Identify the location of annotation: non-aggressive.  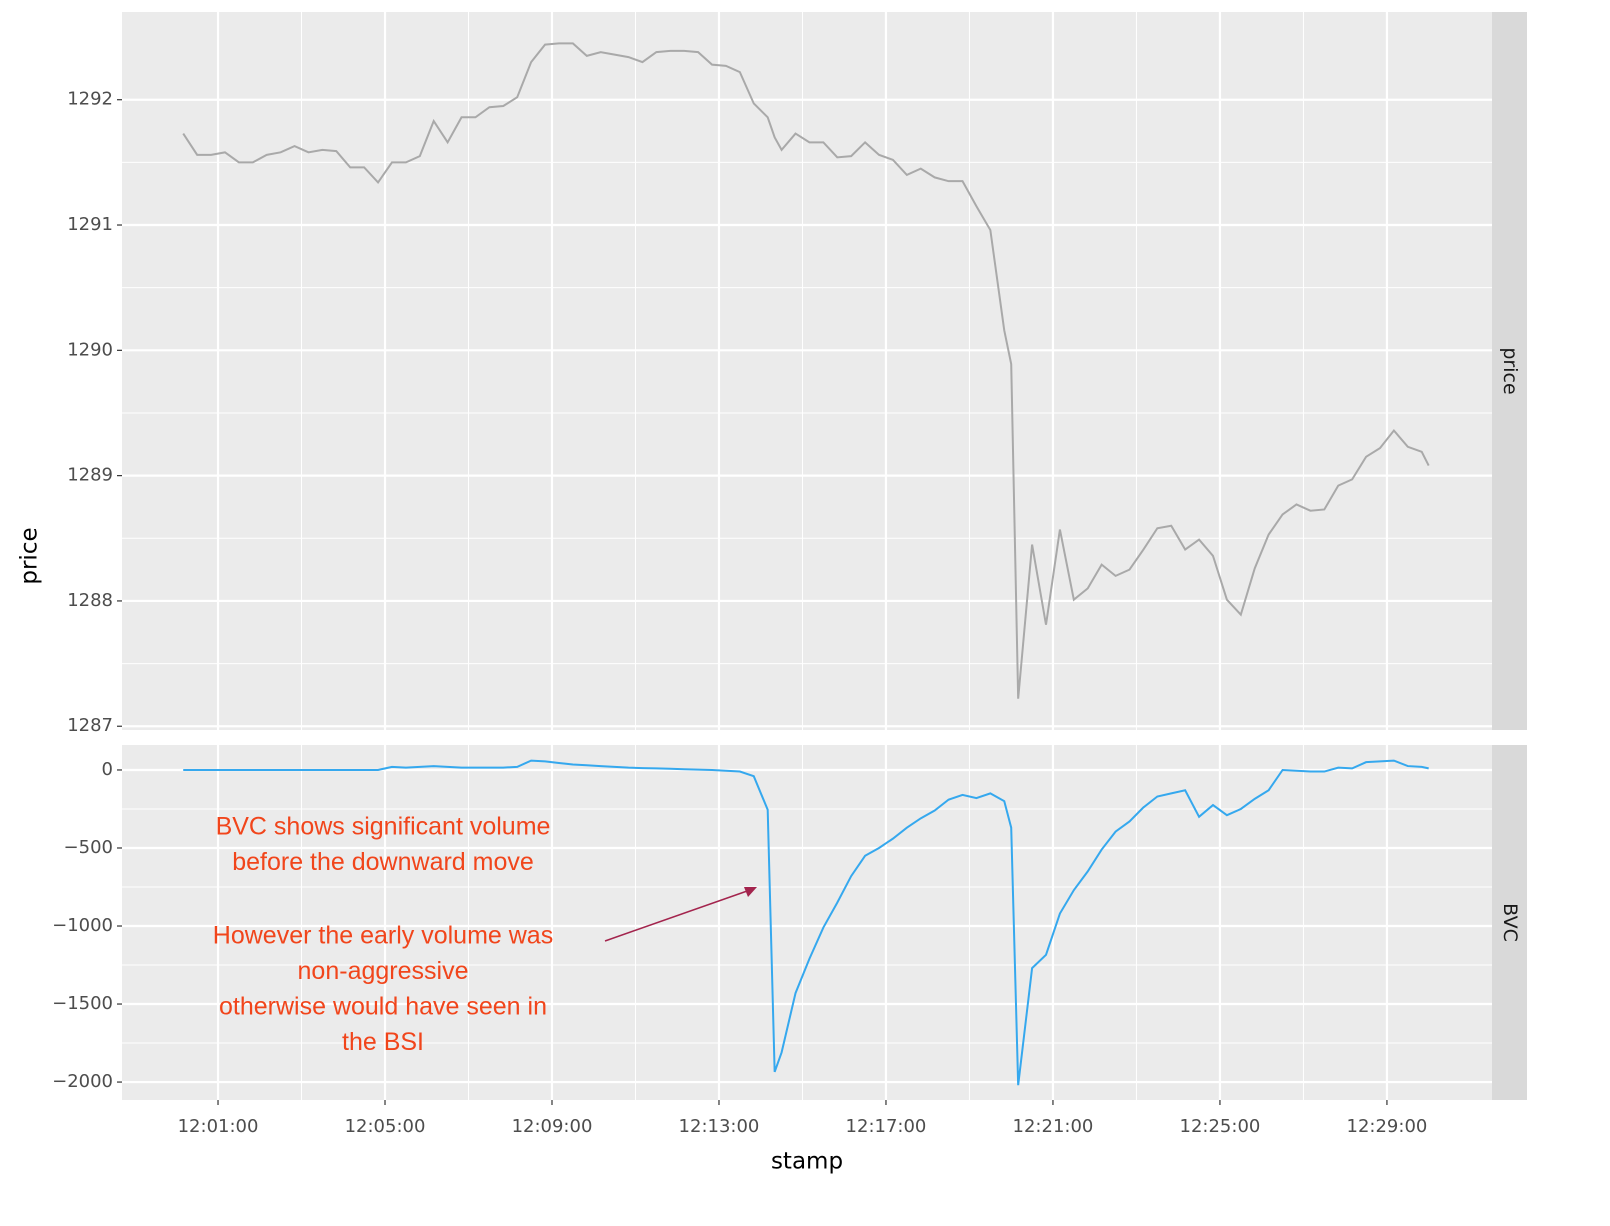
(383, 971).